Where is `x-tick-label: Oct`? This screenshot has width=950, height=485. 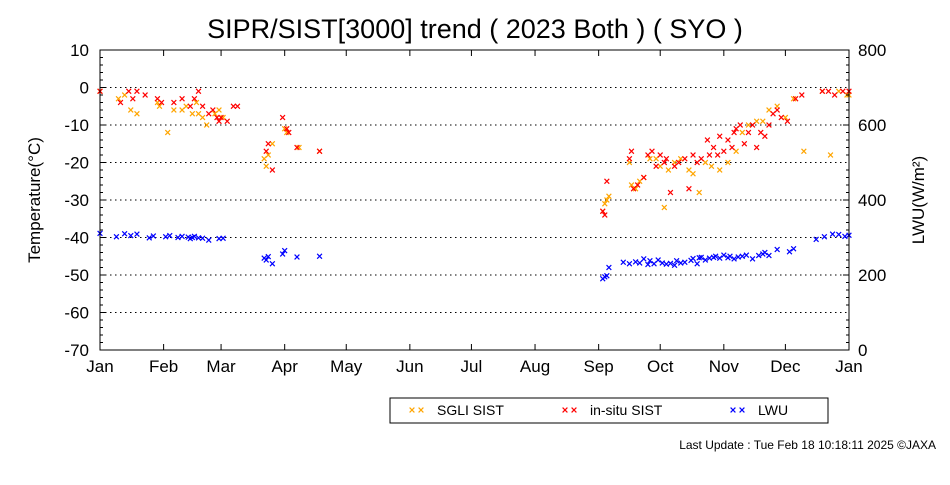 x-tick-label: Oct is located at coordinates (660, 366).